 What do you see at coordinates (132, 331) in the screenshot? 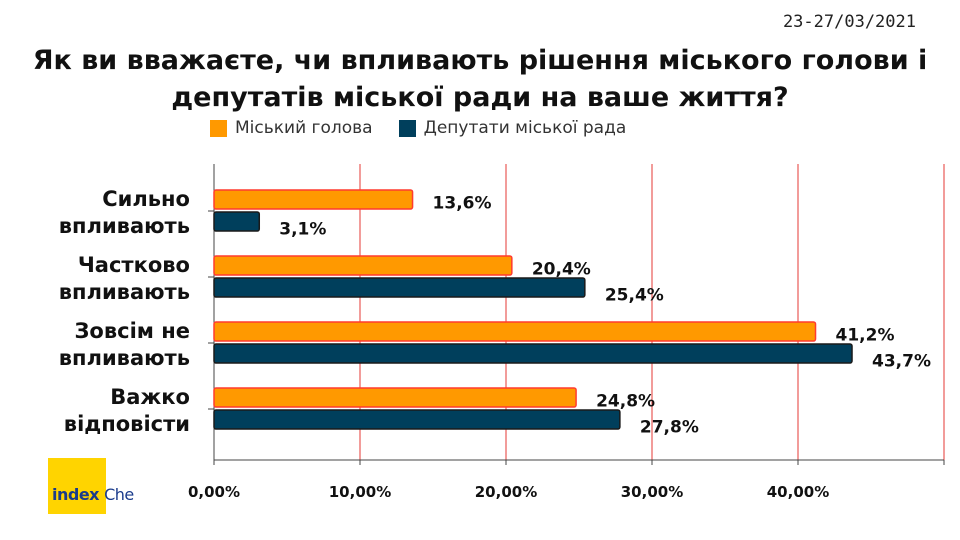
I see `category-label: Зовсім не` at bounding box center [132, 331].